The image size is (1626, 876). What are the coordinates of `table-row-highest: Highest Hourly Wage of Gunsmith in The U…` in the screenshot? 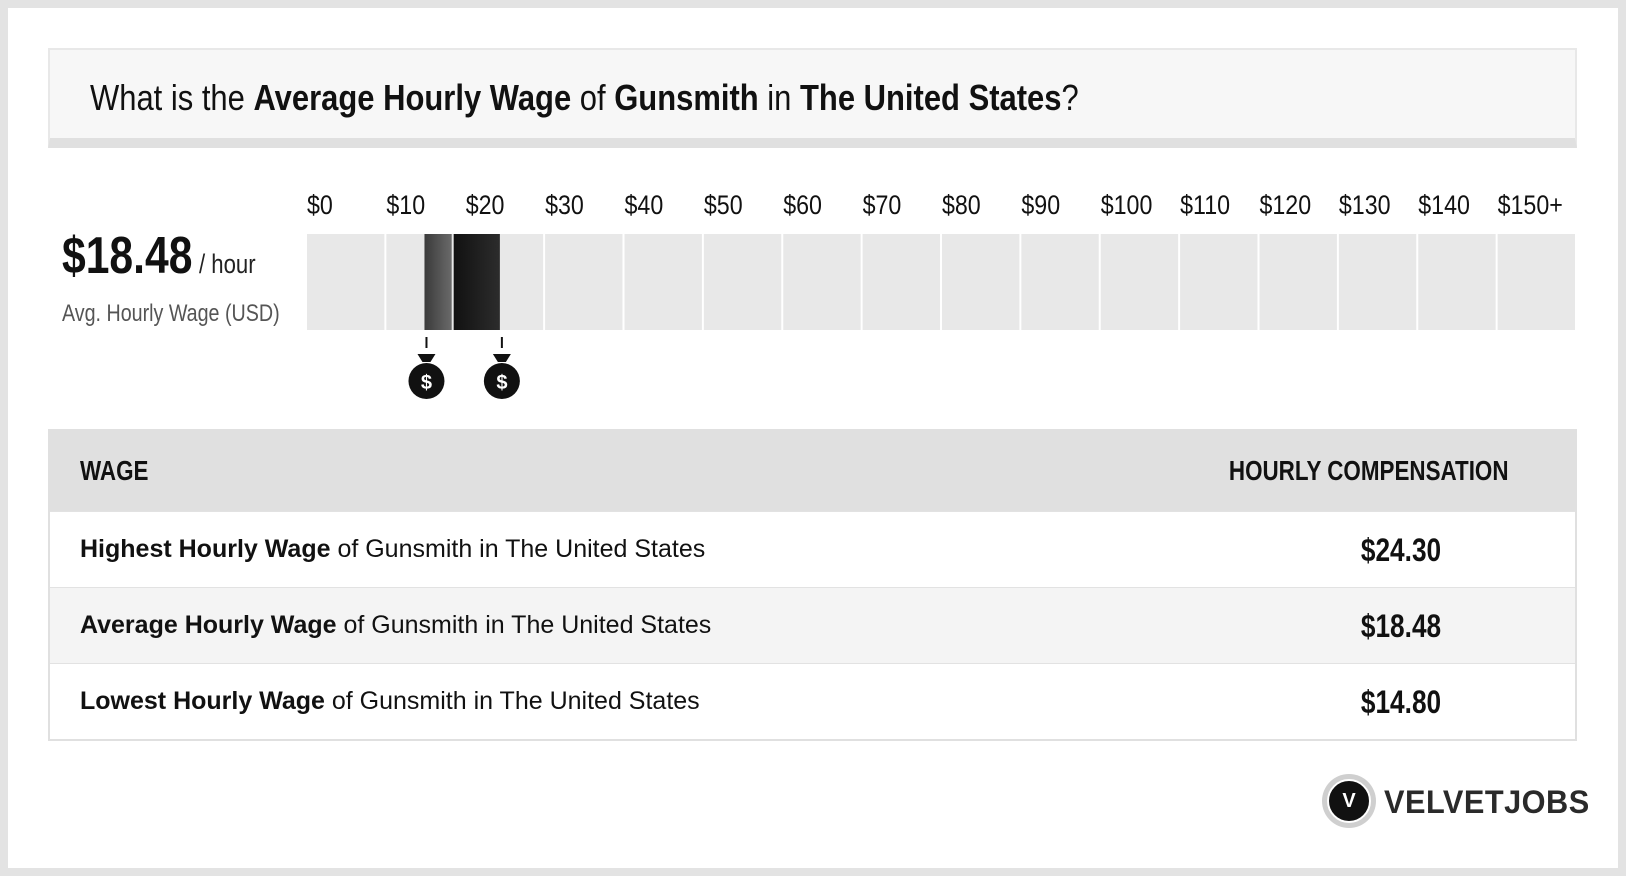 It's located at (812, 549).